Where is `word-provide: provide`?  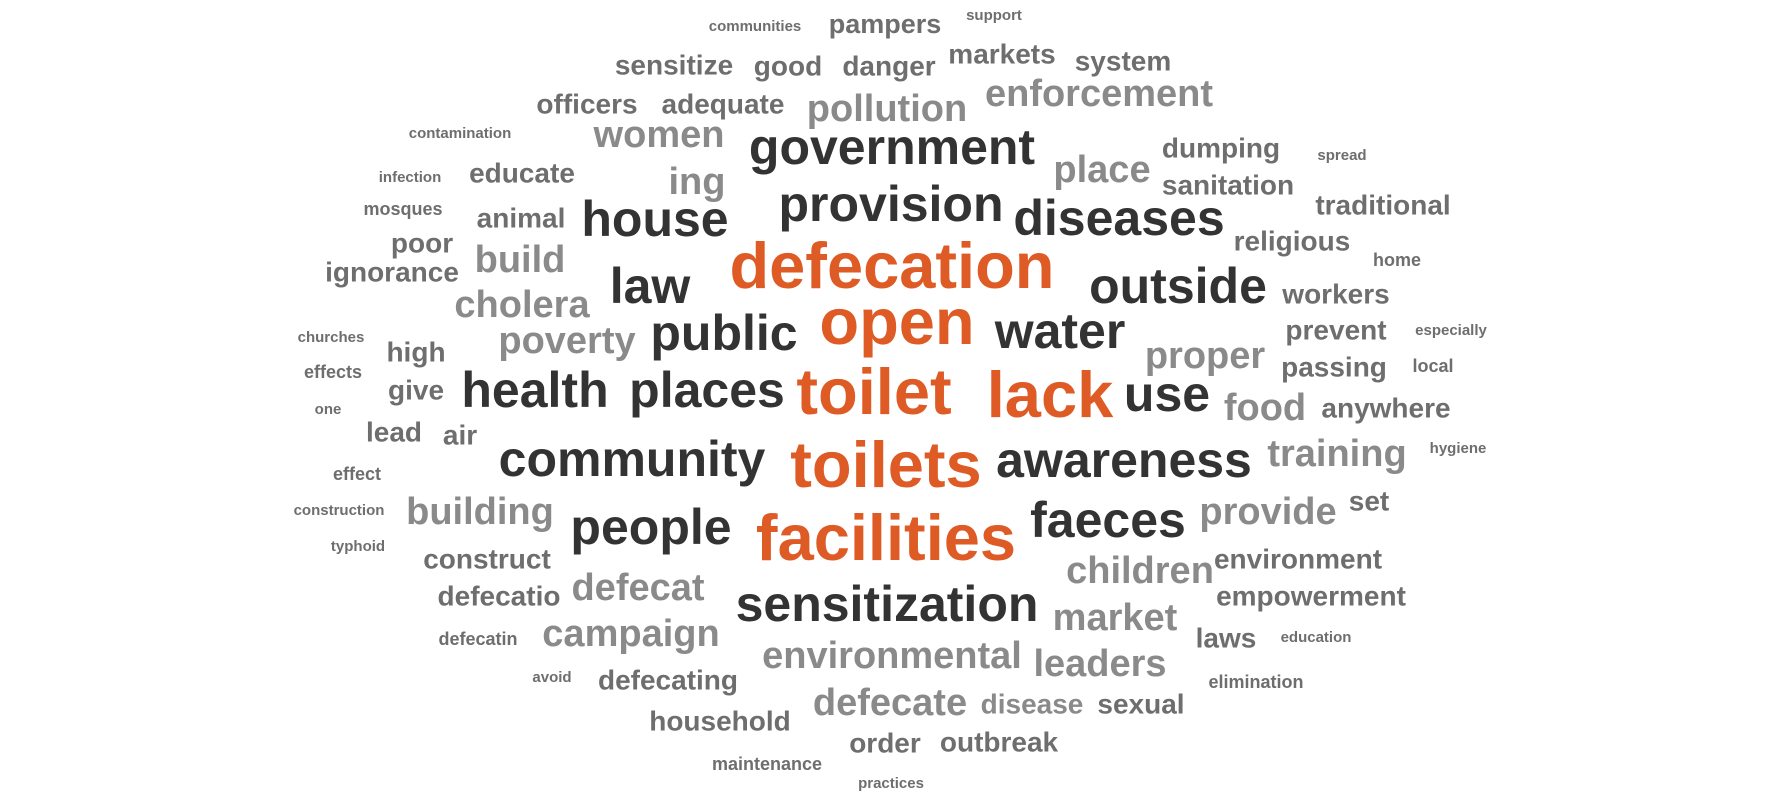 word-provide: provide is located at coordinates (1267, 512).